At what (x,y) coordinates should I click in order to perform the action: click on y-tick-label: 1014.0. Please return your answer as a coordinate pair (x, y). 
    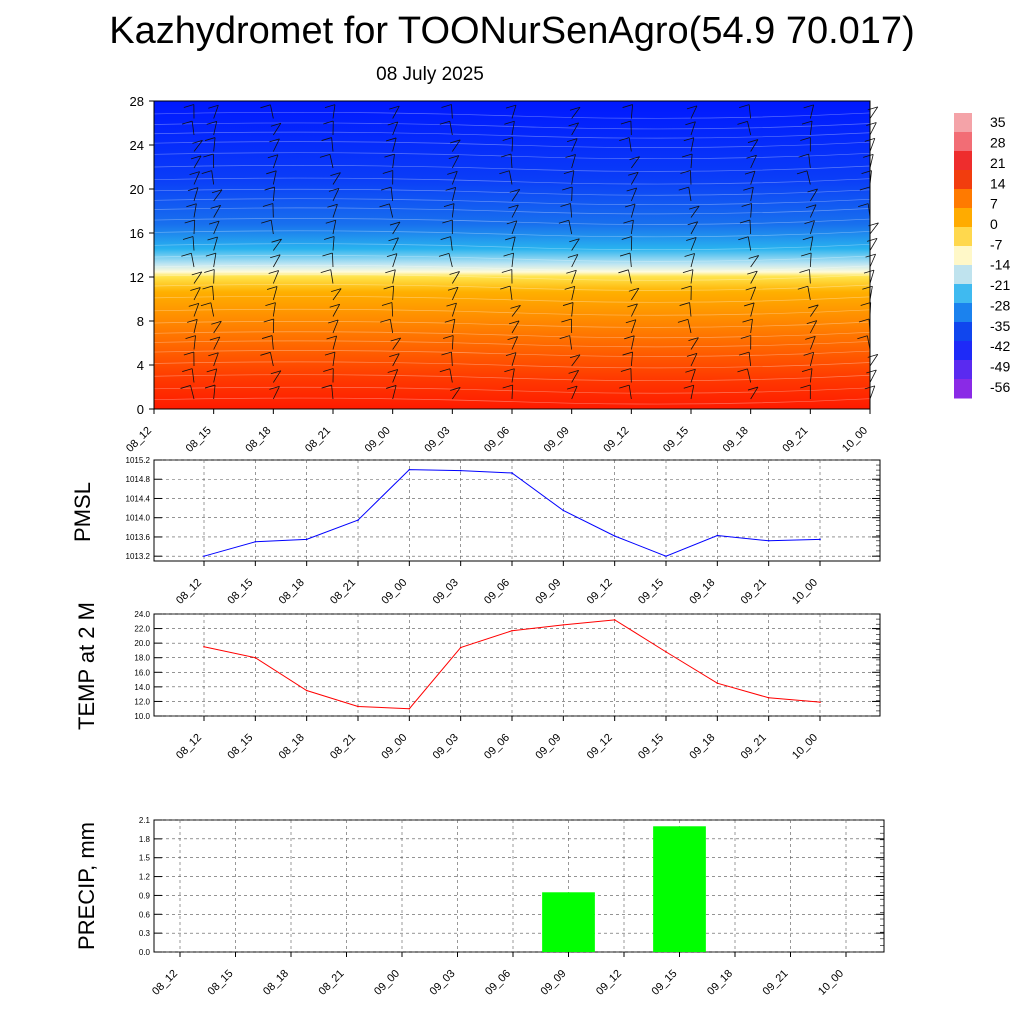
    Looking at the image, I should click on (138, 518).